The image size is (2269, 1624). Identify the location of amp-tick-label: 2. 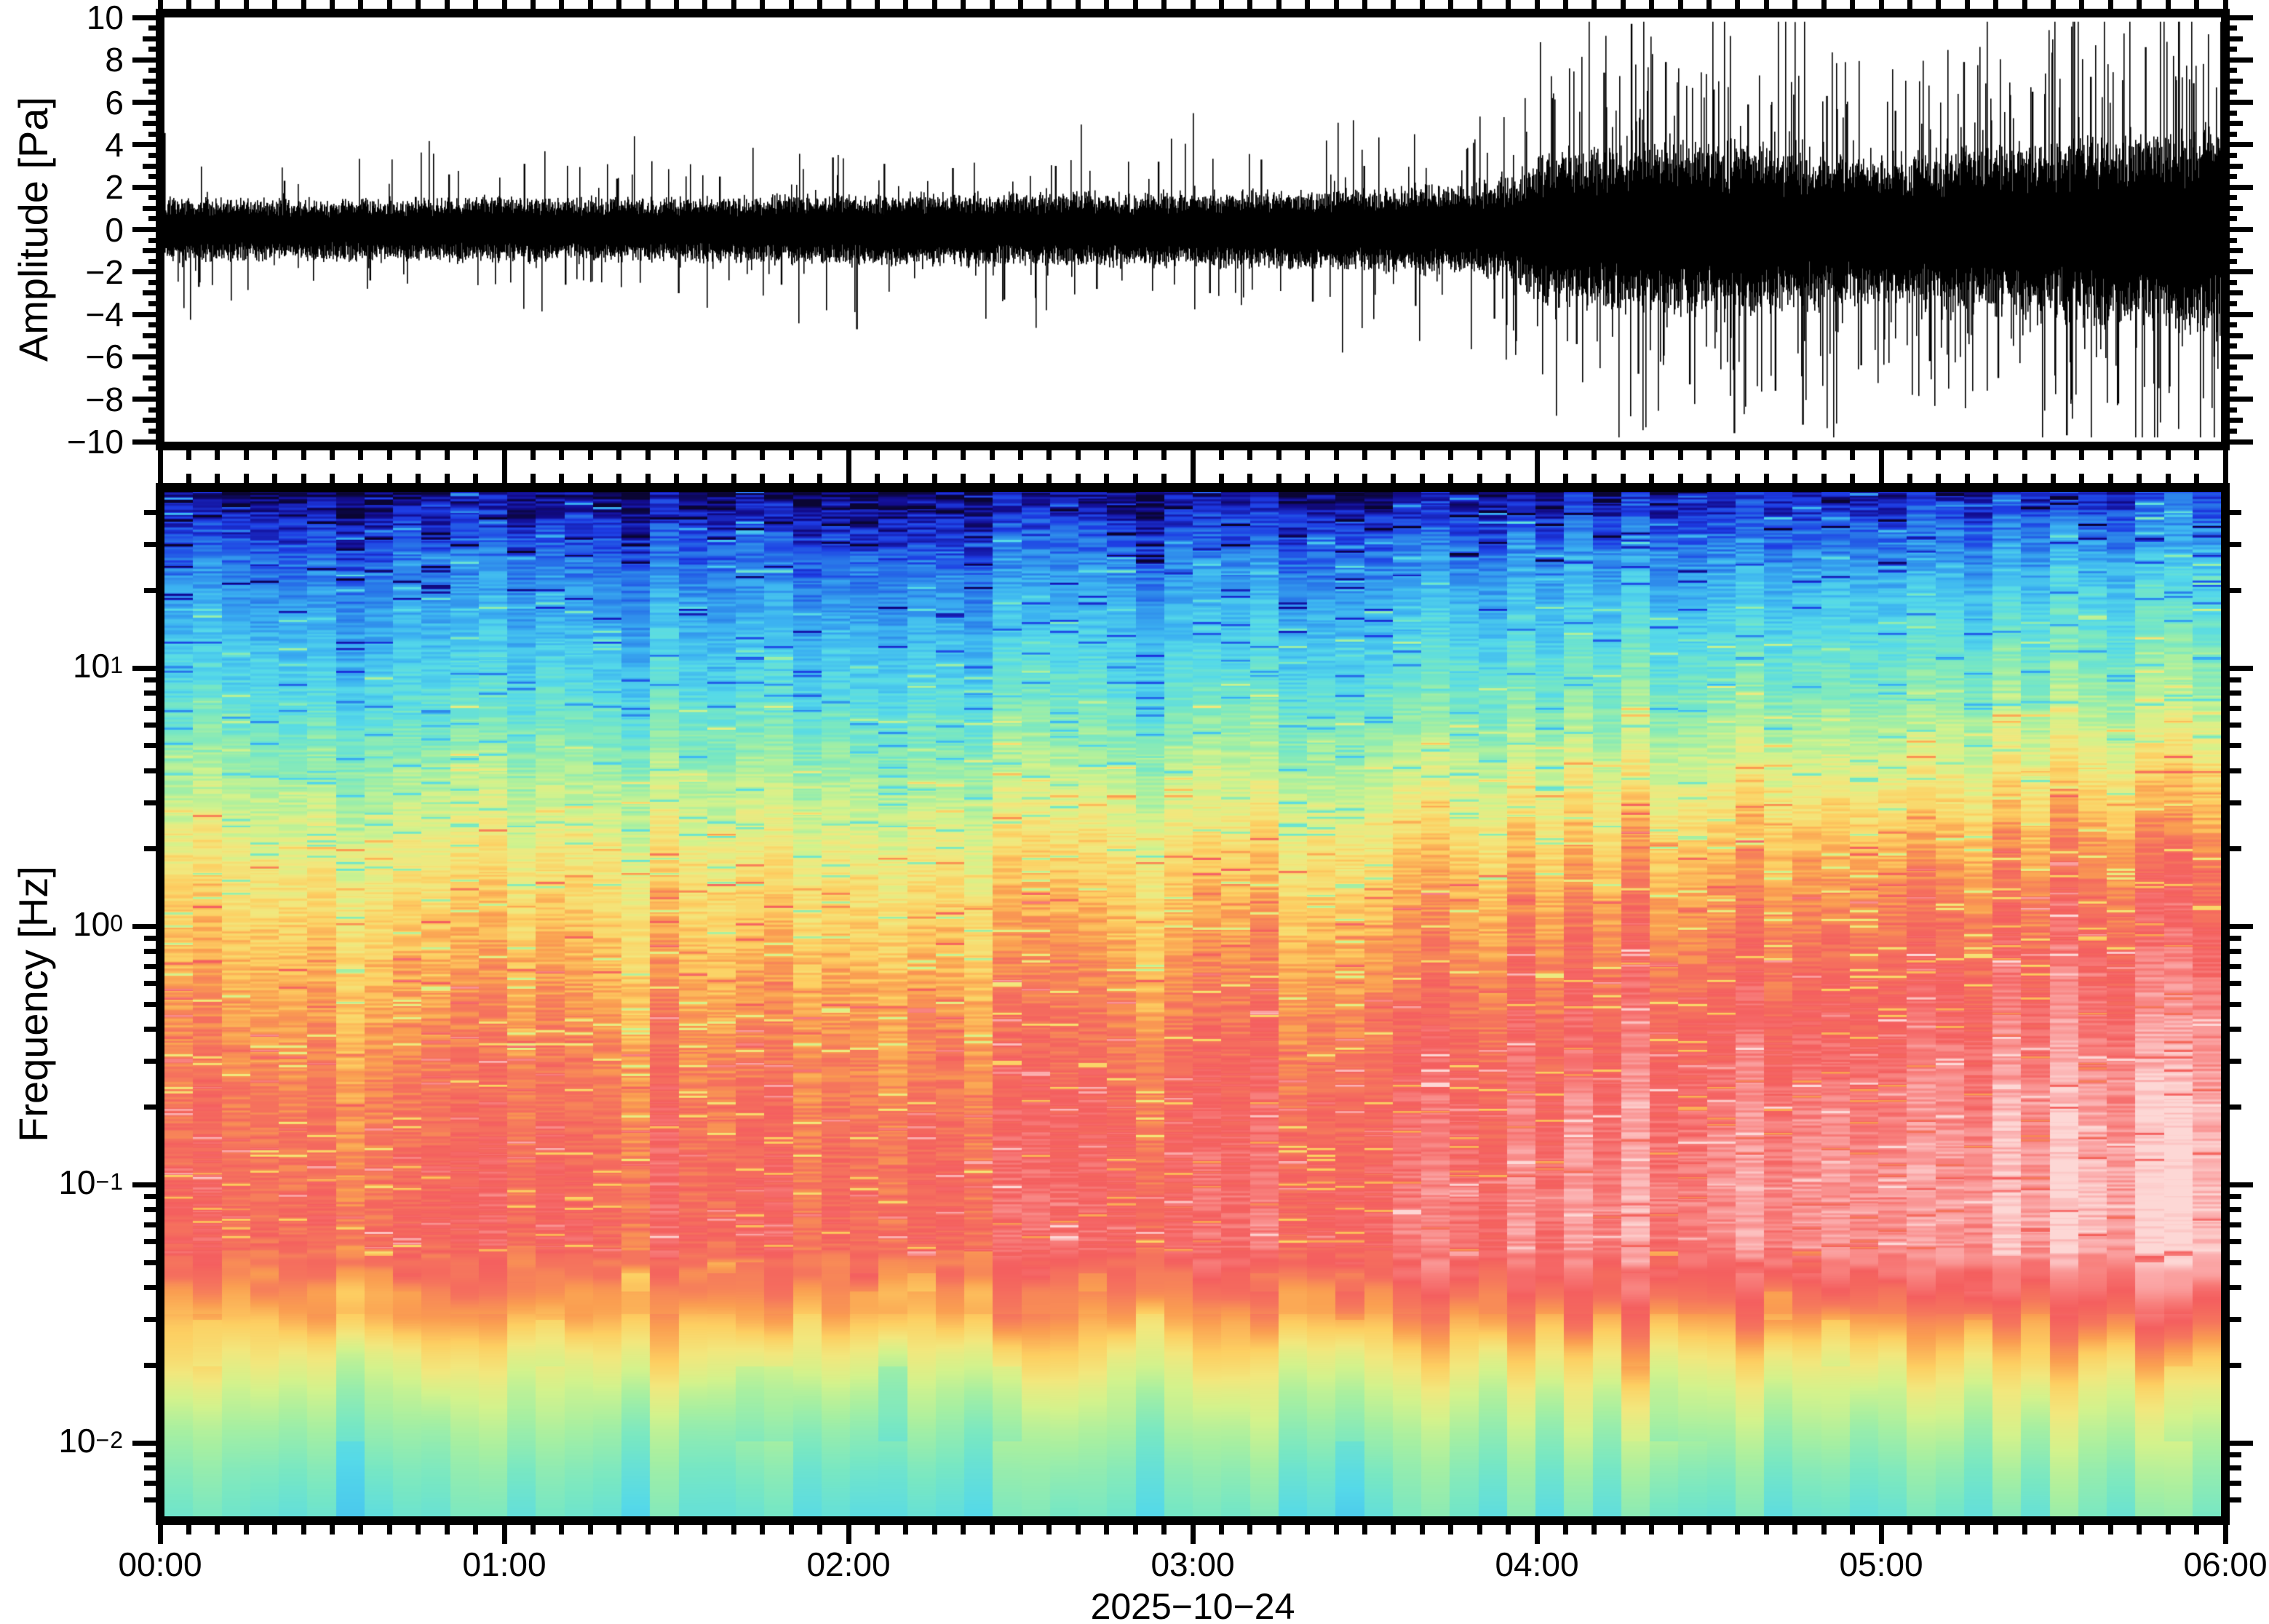
(115, 187).